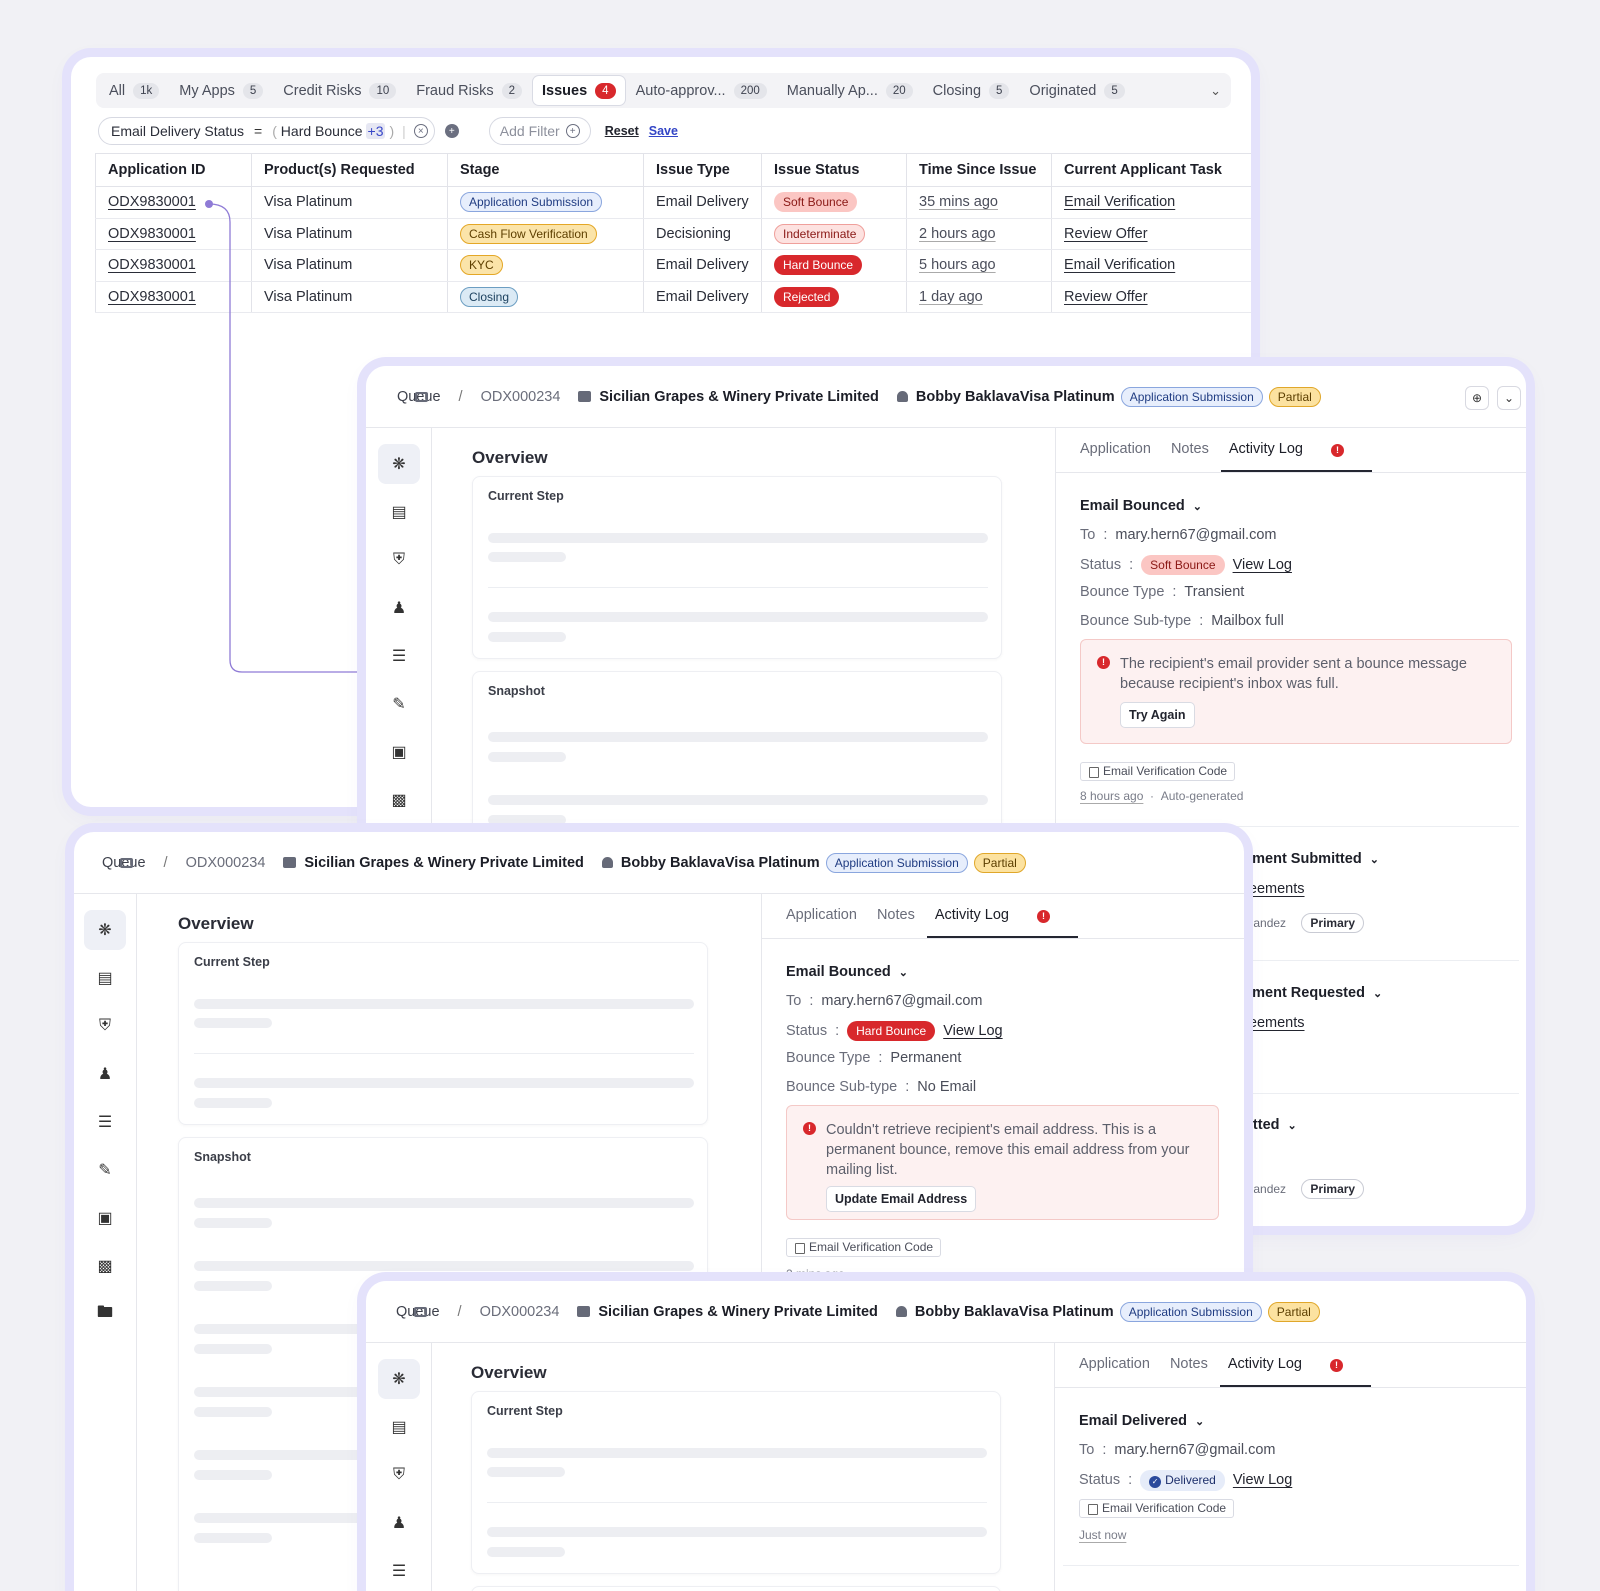 The height and width of the screenshot is (1591, 1600). I want to click on right-tabs: Application Notes Activity Log!, so click(1235, 1371).